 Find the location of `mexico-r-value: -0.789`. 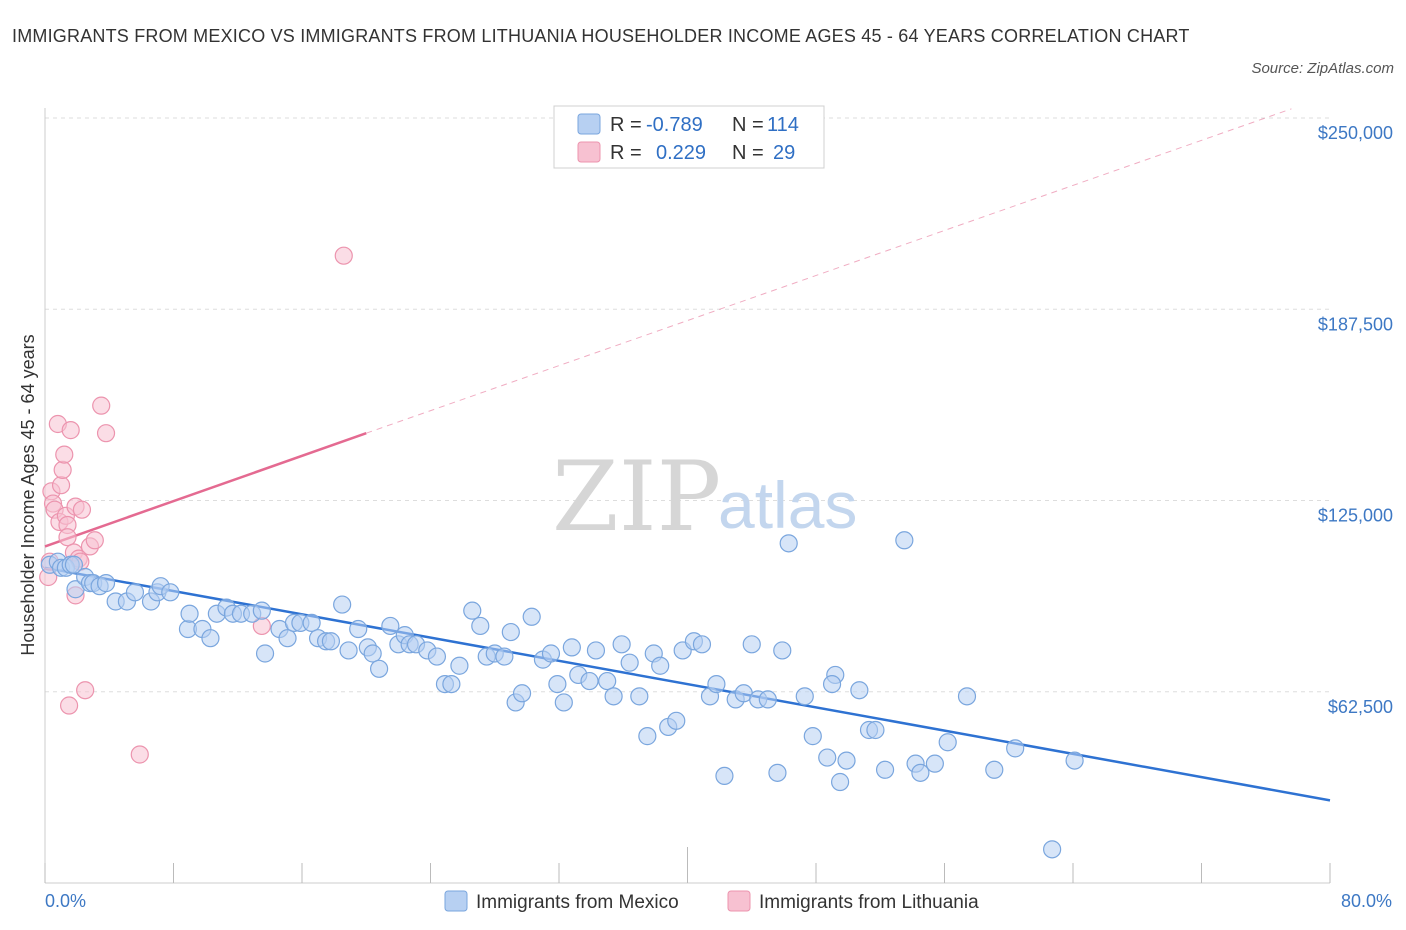

mexico-r-value: -0.789 is located at coordinates (674, 125).